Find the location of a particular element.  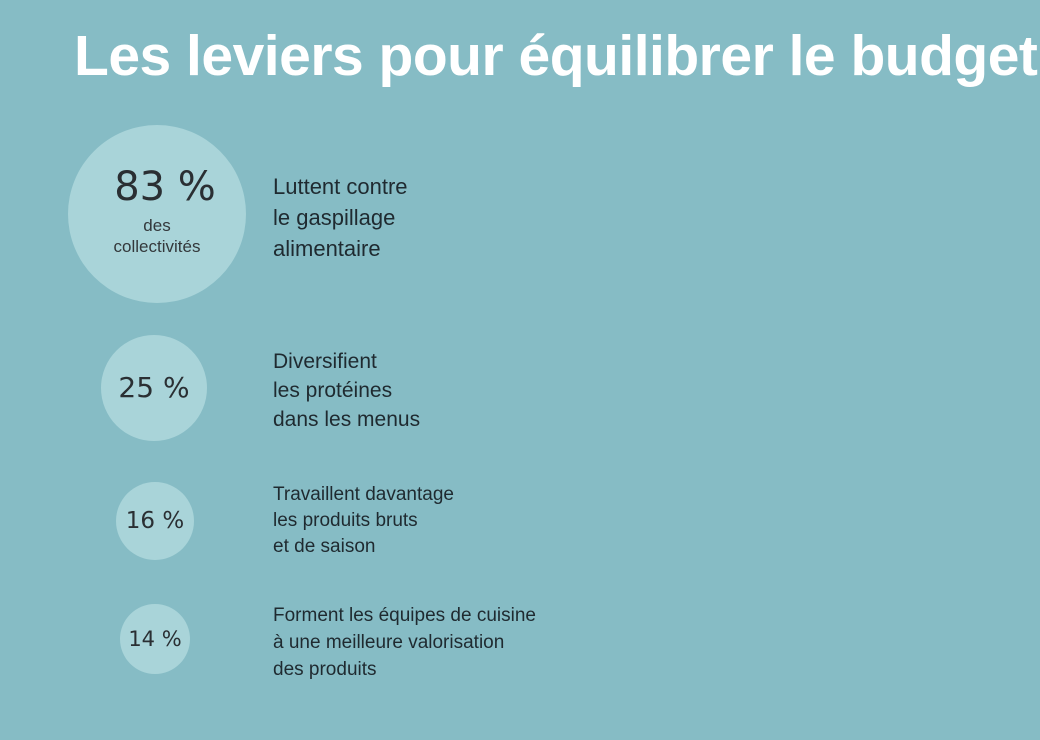

lever-description-line: et de saison is located at coordinates (324, 546).